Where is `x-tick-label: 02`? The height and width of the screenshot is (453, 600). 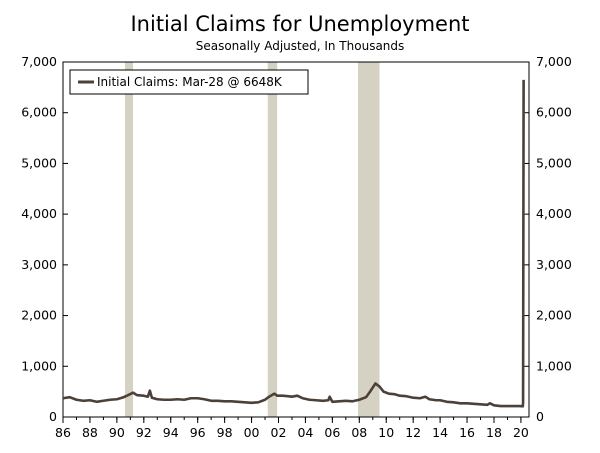 x-tick-label: 02 is located at coordinates (279, 432).